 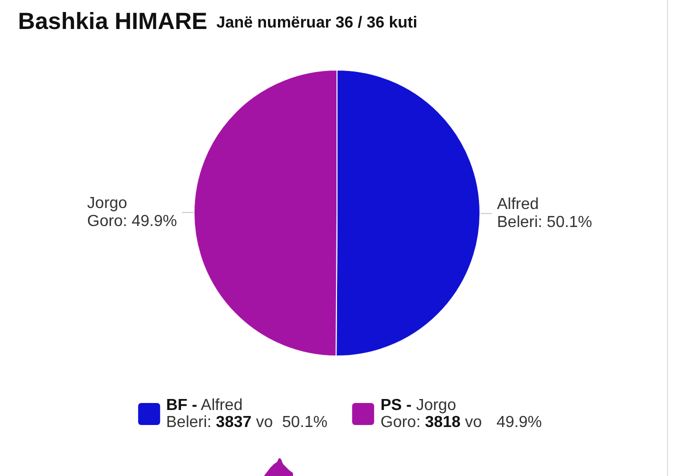 What do you see at coordinates (317, 23) in the screenshot?
I see `chart-subtitle: Janë numëruar 36 / 36 kuti` at bounding box center [317, 23].